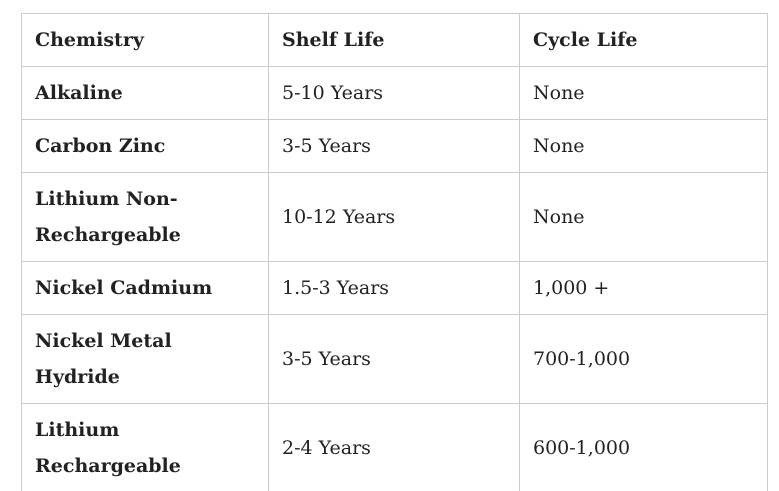 Image resolution: width=779 pixels, height=491 pixels. What do you see at coordinates (643, 40) in the screenshot?
I see `column-header-cycle-life: Cycle Life` at bounding box center [643, 40].